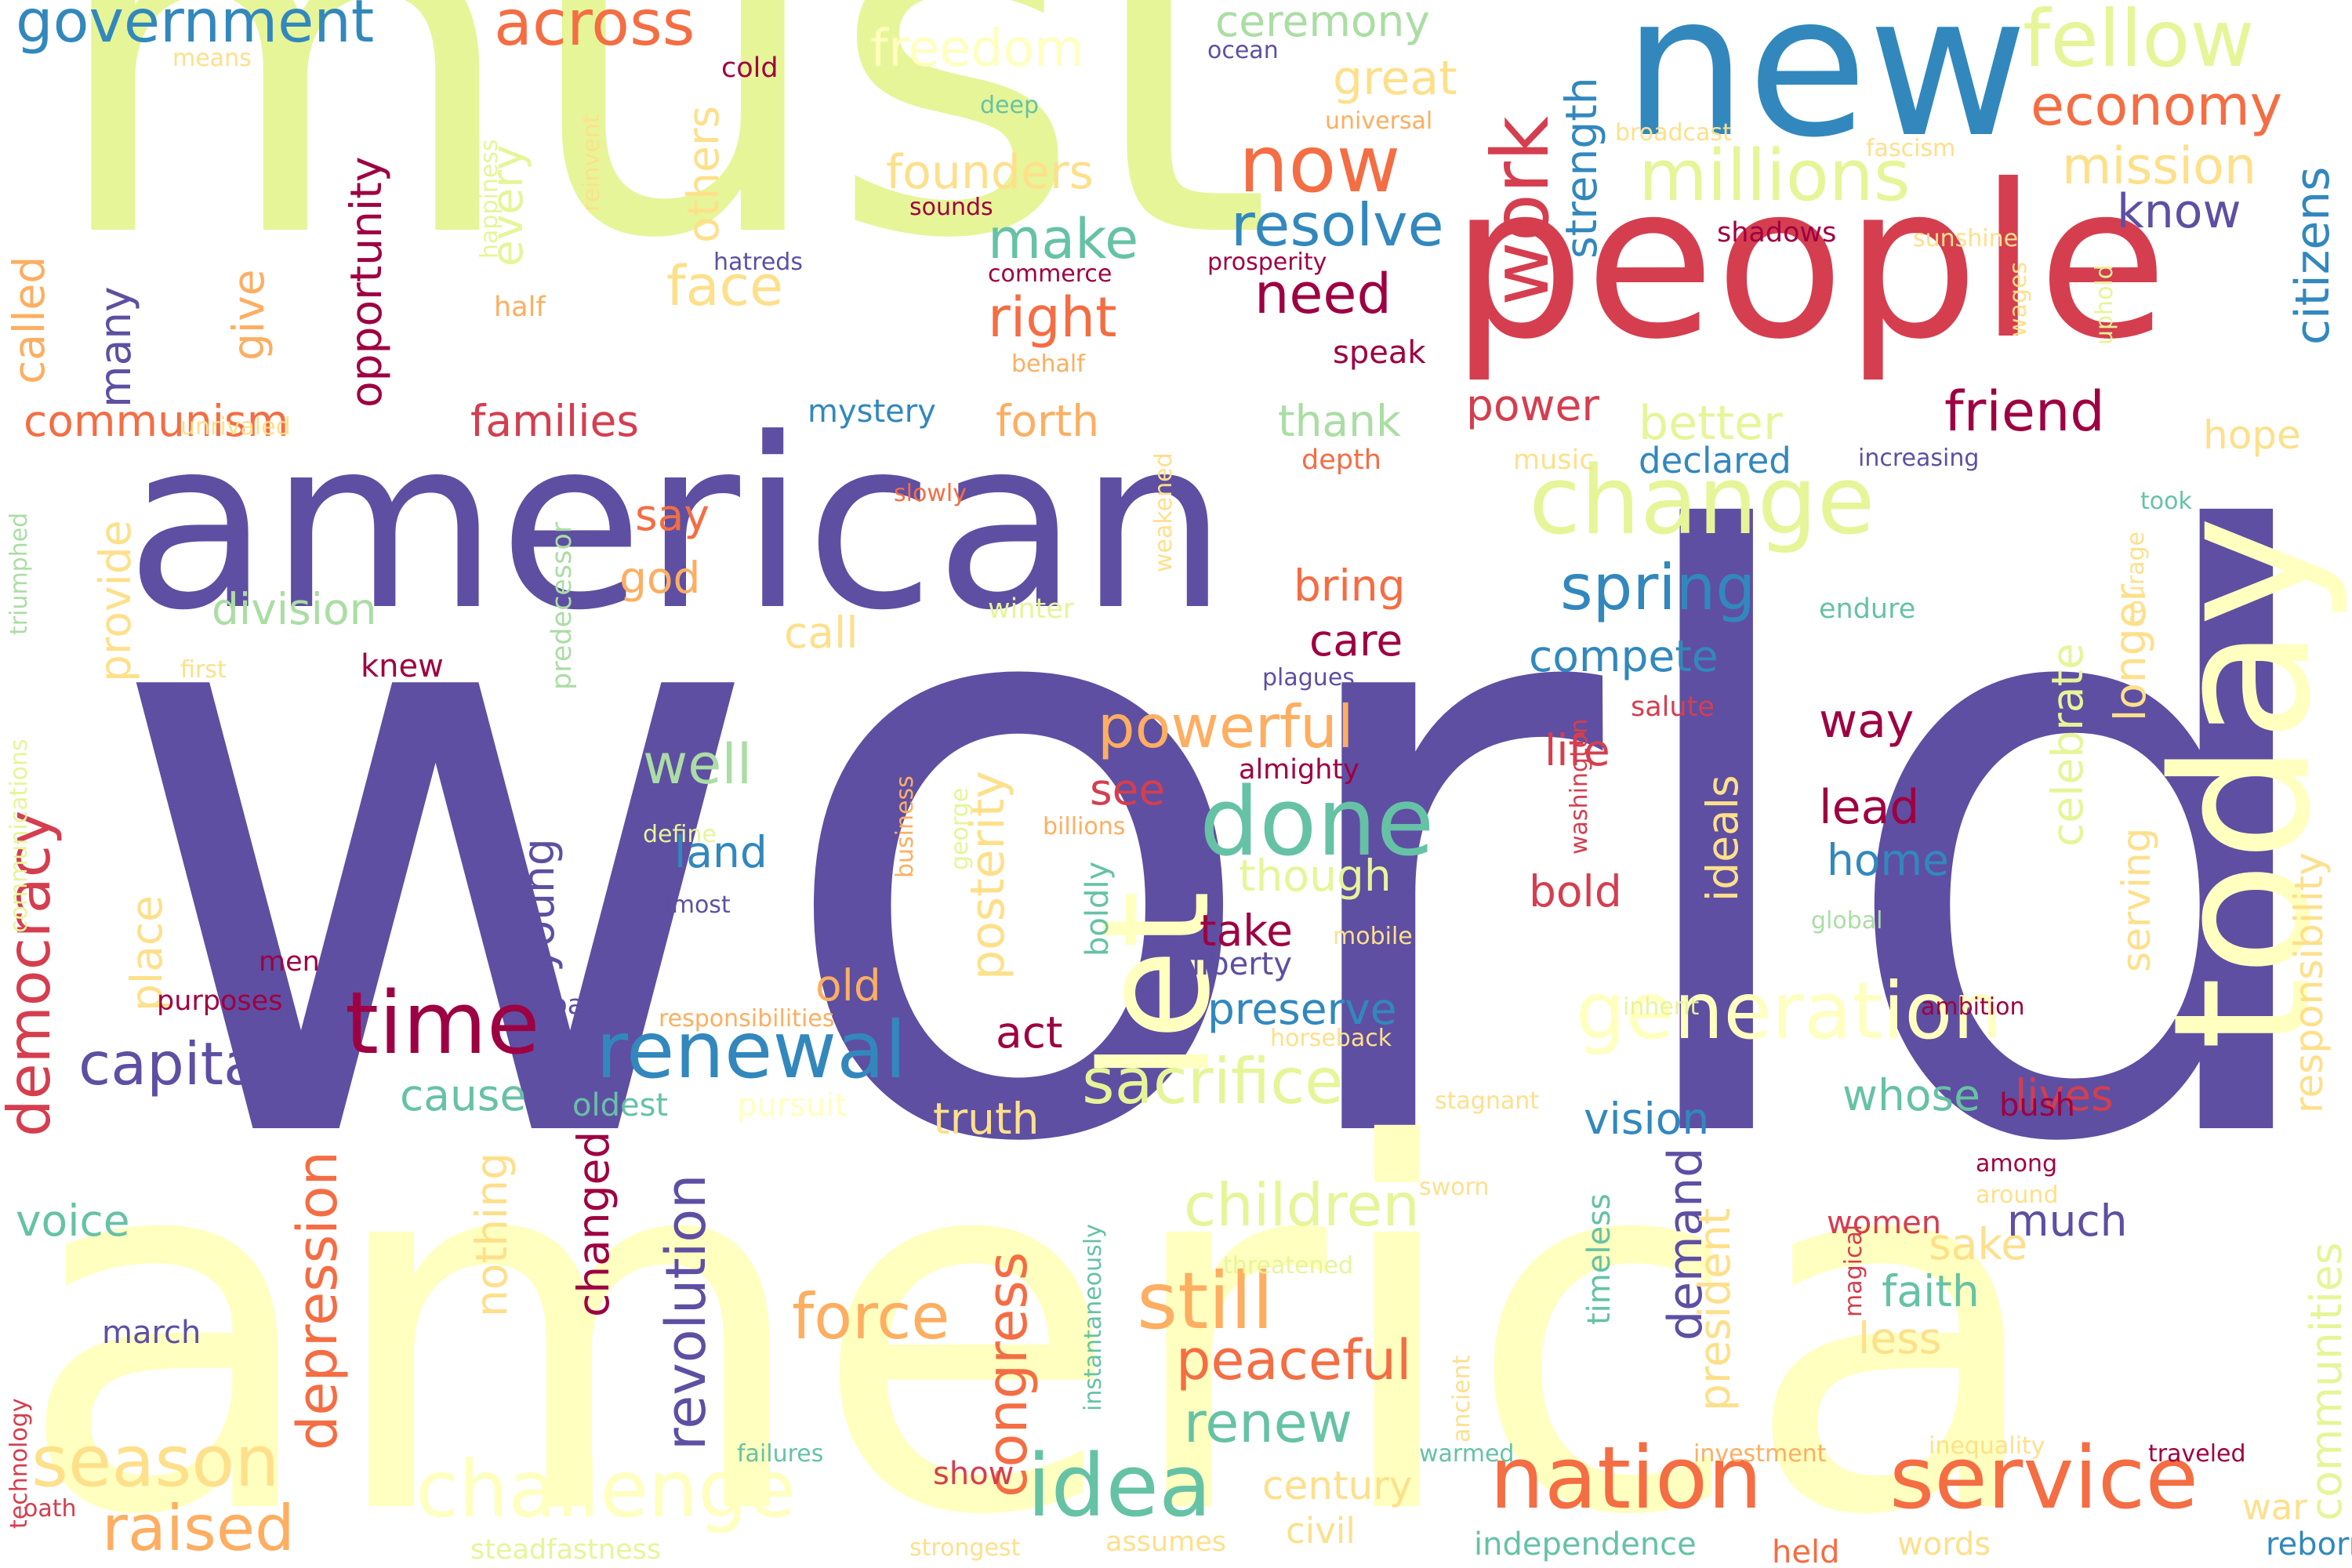  I want to click on cloud-word-hatreds: hatreds, so click(758, 262).